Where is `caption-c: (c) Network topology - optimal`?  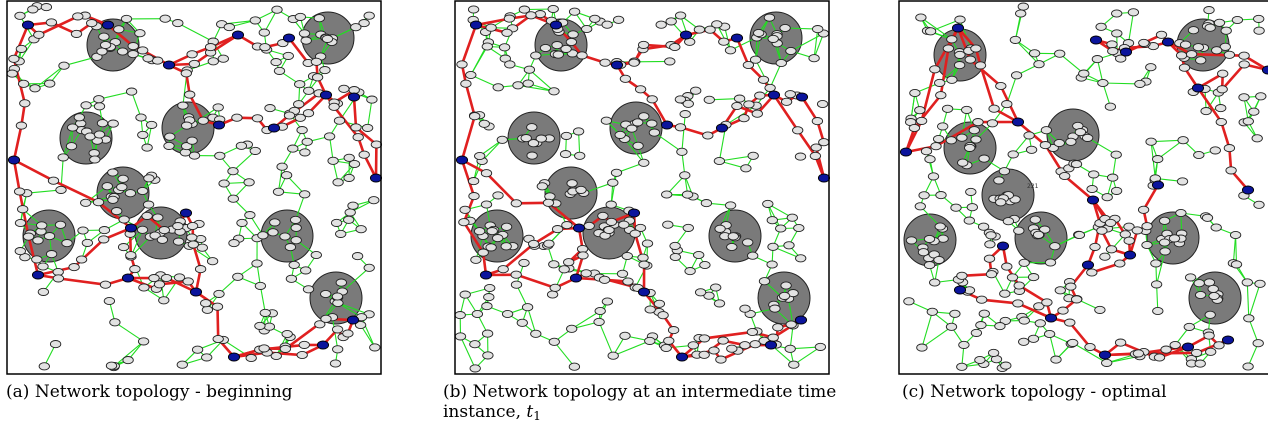
caption-c: (c) Network topology - optimal is located at coordinates (1082, 392).